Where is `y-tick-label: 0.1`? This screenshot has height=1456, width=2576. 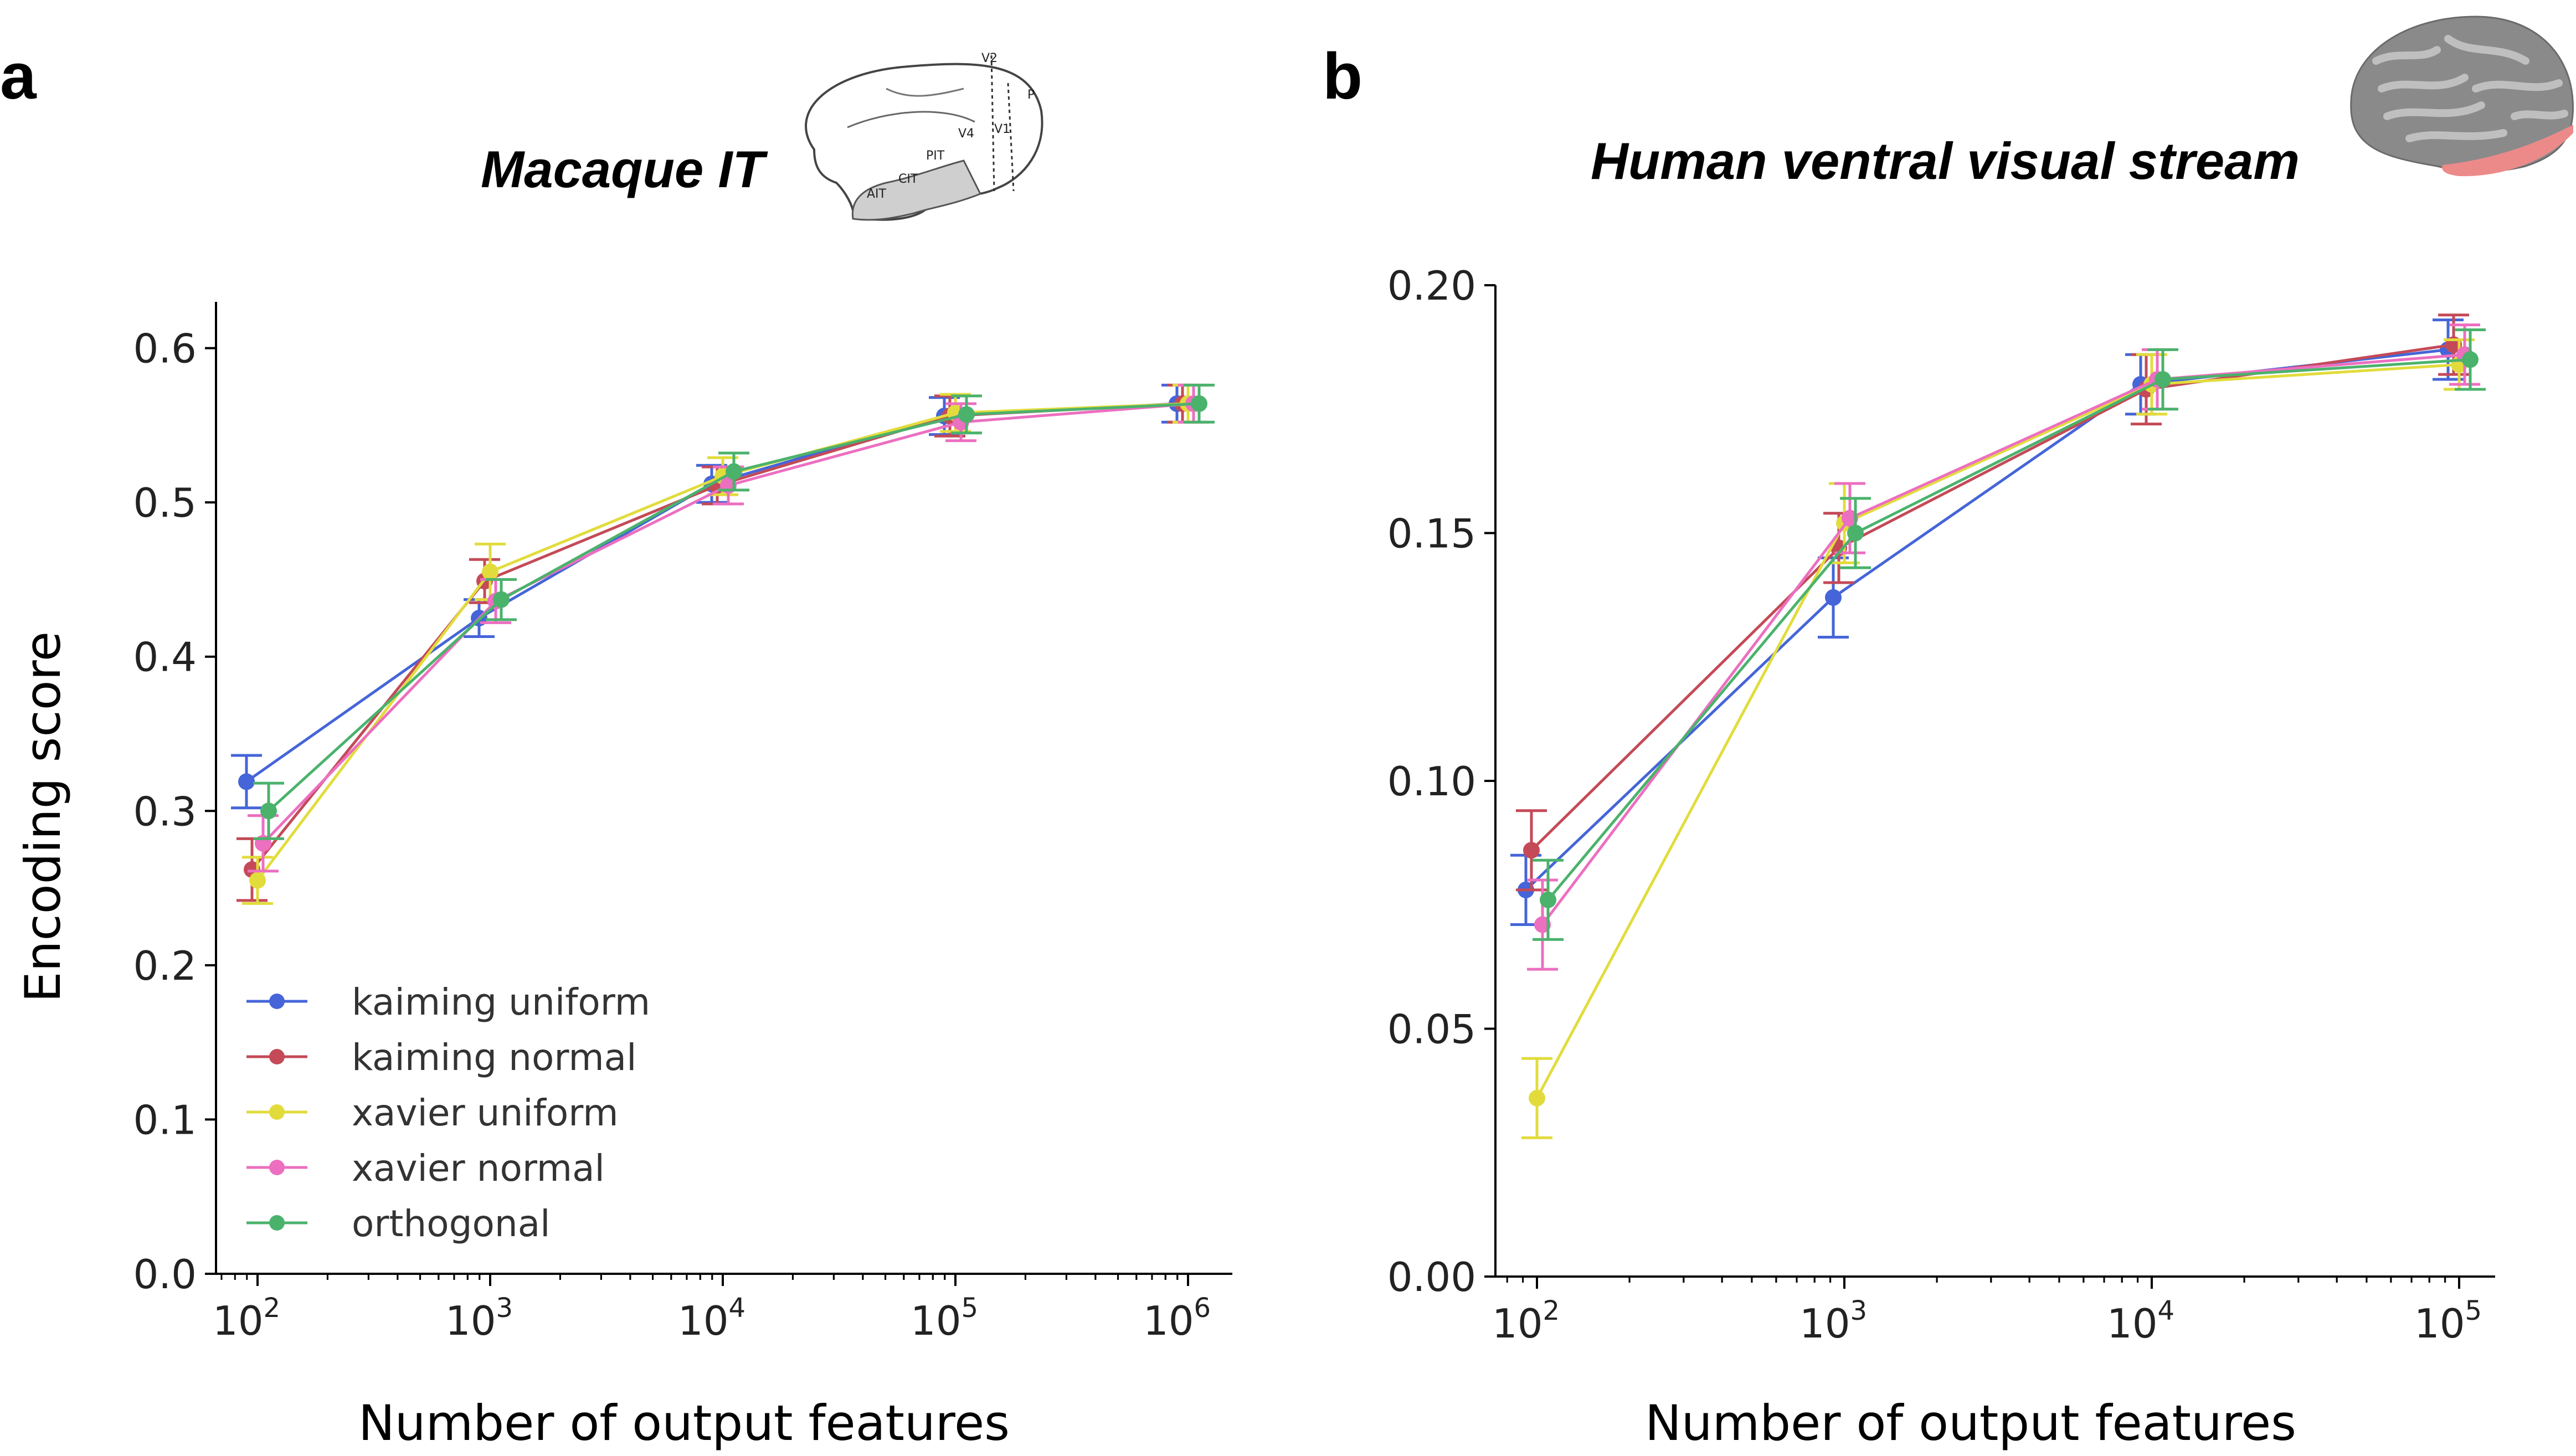
y-tick-label: 0.1 is located at coordinates (165, 1120).